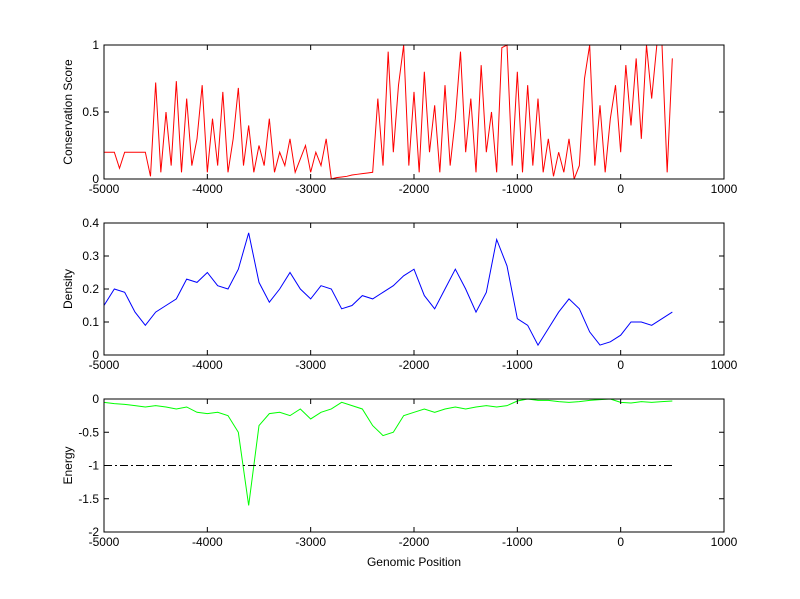  What do you see at coordinates (90, 289) in the screenshot?
I see `y-tick-label: 0.2` at bounding box center [90, 289].